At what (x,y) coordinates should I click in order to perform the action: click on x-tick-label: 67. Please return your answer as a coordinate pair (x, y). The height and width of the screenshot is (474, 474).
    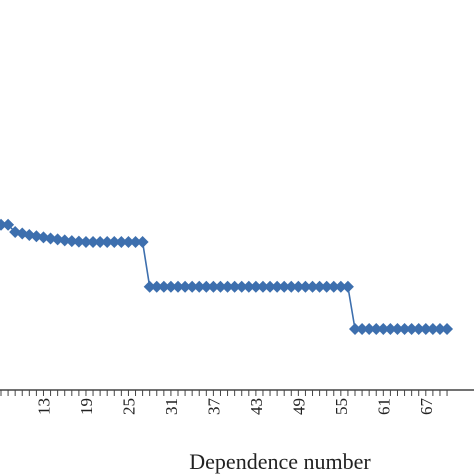
    Looking at the image, I should click on (426, 407).